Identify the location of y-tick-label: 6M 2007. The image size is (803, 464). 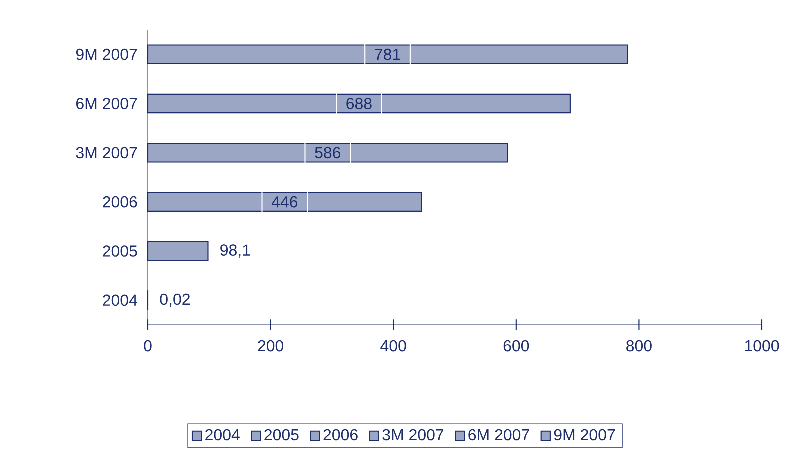
(107, 104).